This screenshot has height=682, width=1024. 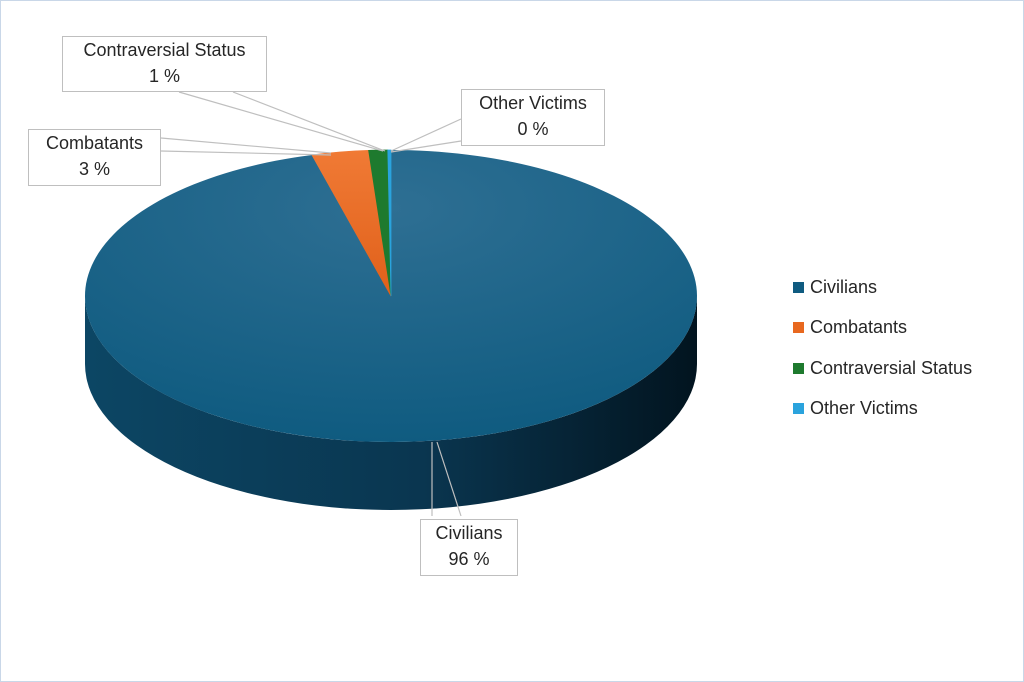 I want to click on leader-line-contraversial, so click(x=281, y=121).